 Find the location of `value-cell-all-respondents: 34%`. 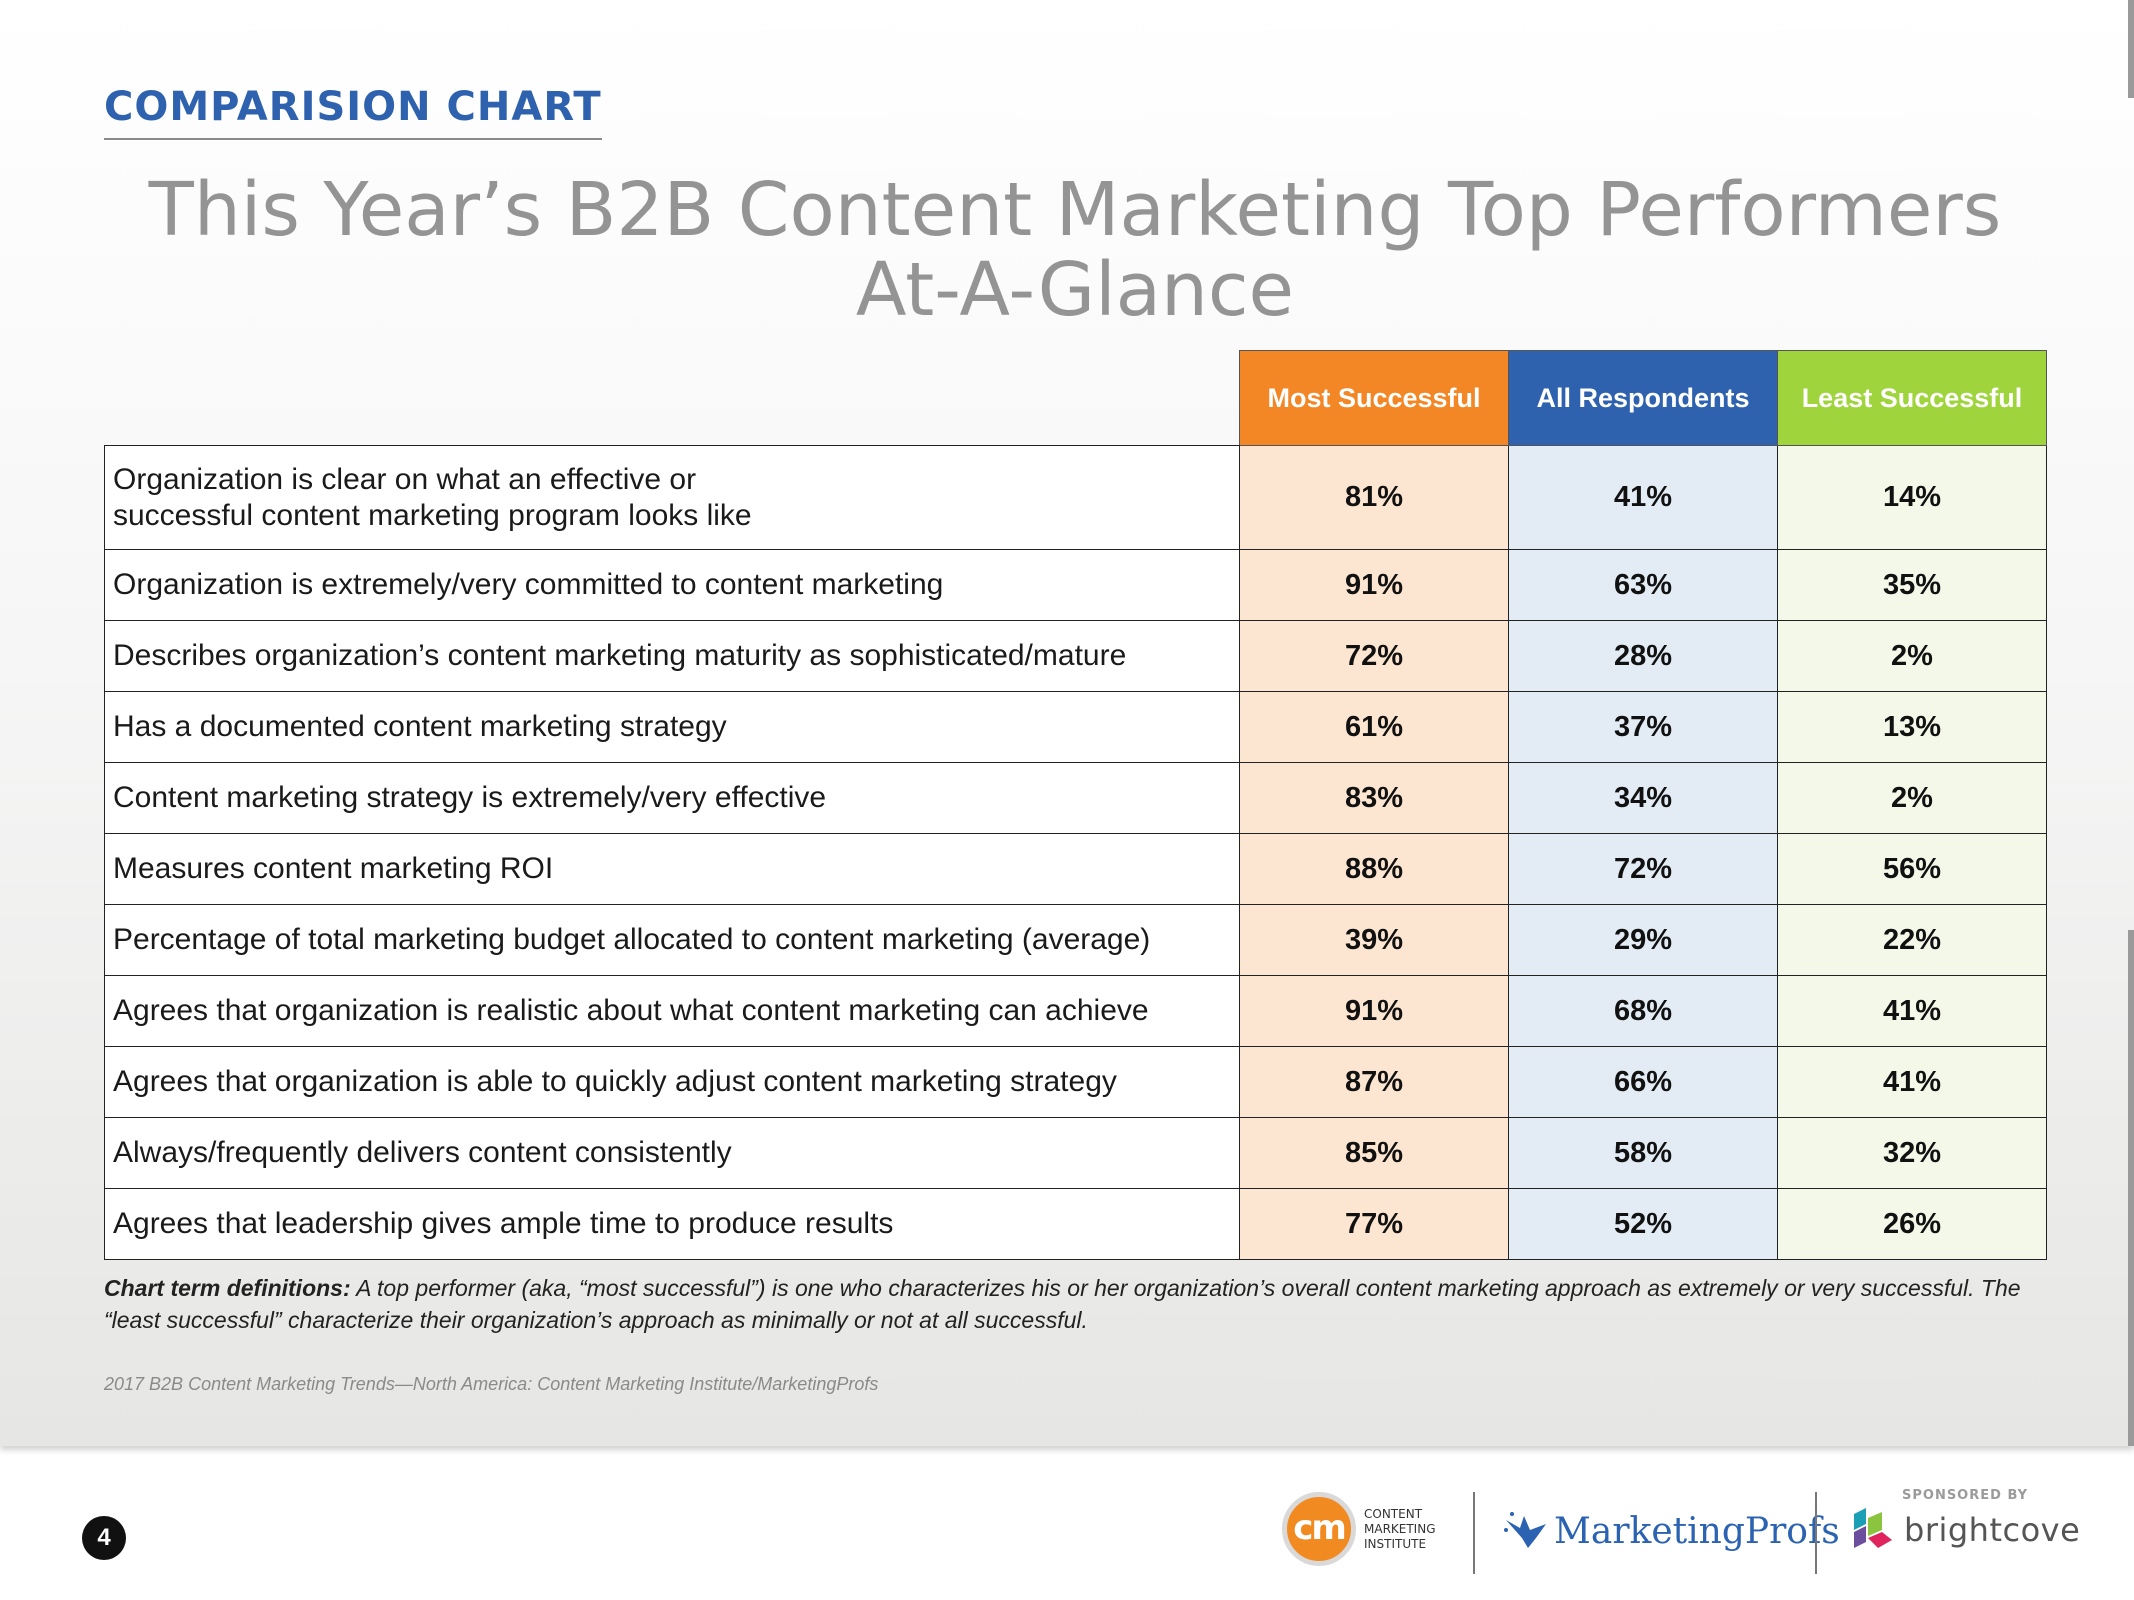

value-cell-all-respondents: 34% is located at coordinates (1643, 798).